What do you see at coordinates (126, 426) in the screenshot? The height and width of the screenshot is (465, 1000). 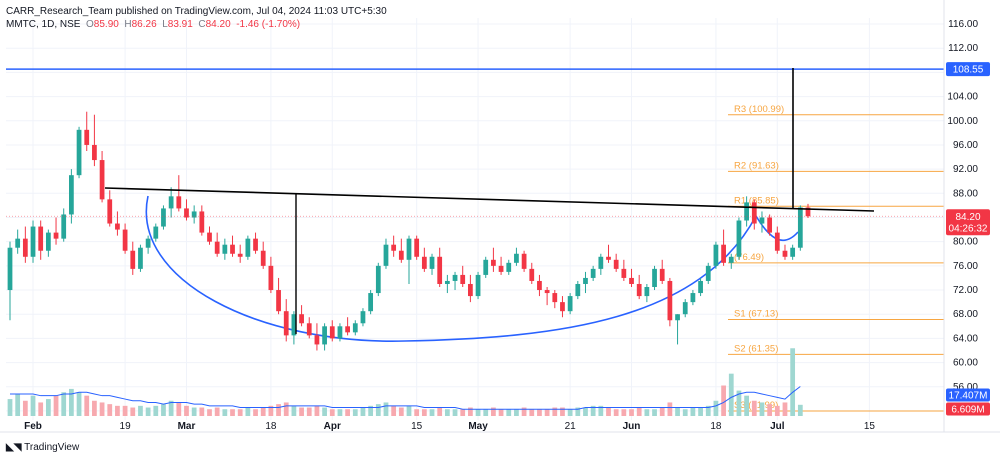 I see `x-tick-label: 19` at bounding box center [126, 426].